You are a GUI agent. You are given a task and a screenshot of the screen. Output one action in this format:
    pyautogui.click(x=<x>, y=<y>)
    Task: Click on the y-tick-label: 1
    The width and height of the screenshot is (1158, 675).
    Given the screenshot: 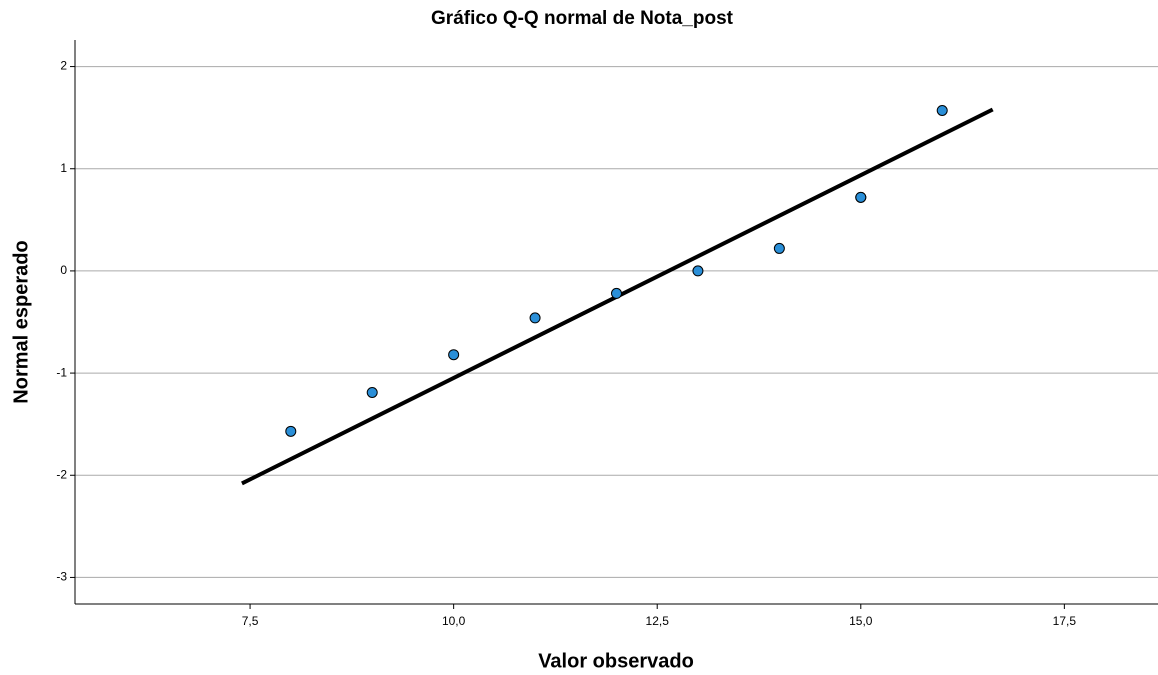 What is the action you would take?
    pyautogui.click(x=63, y=168)
    